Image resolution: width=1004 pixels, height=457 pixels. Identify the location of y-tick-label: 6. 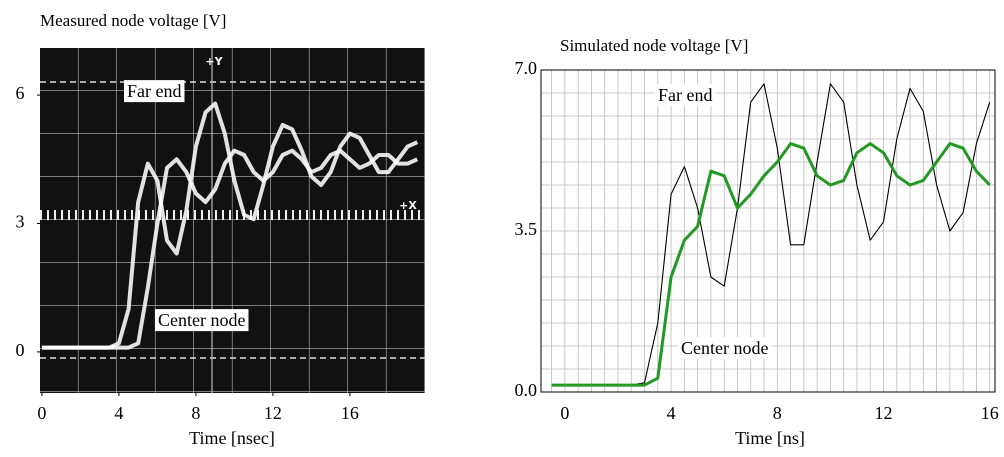
(20, 93).